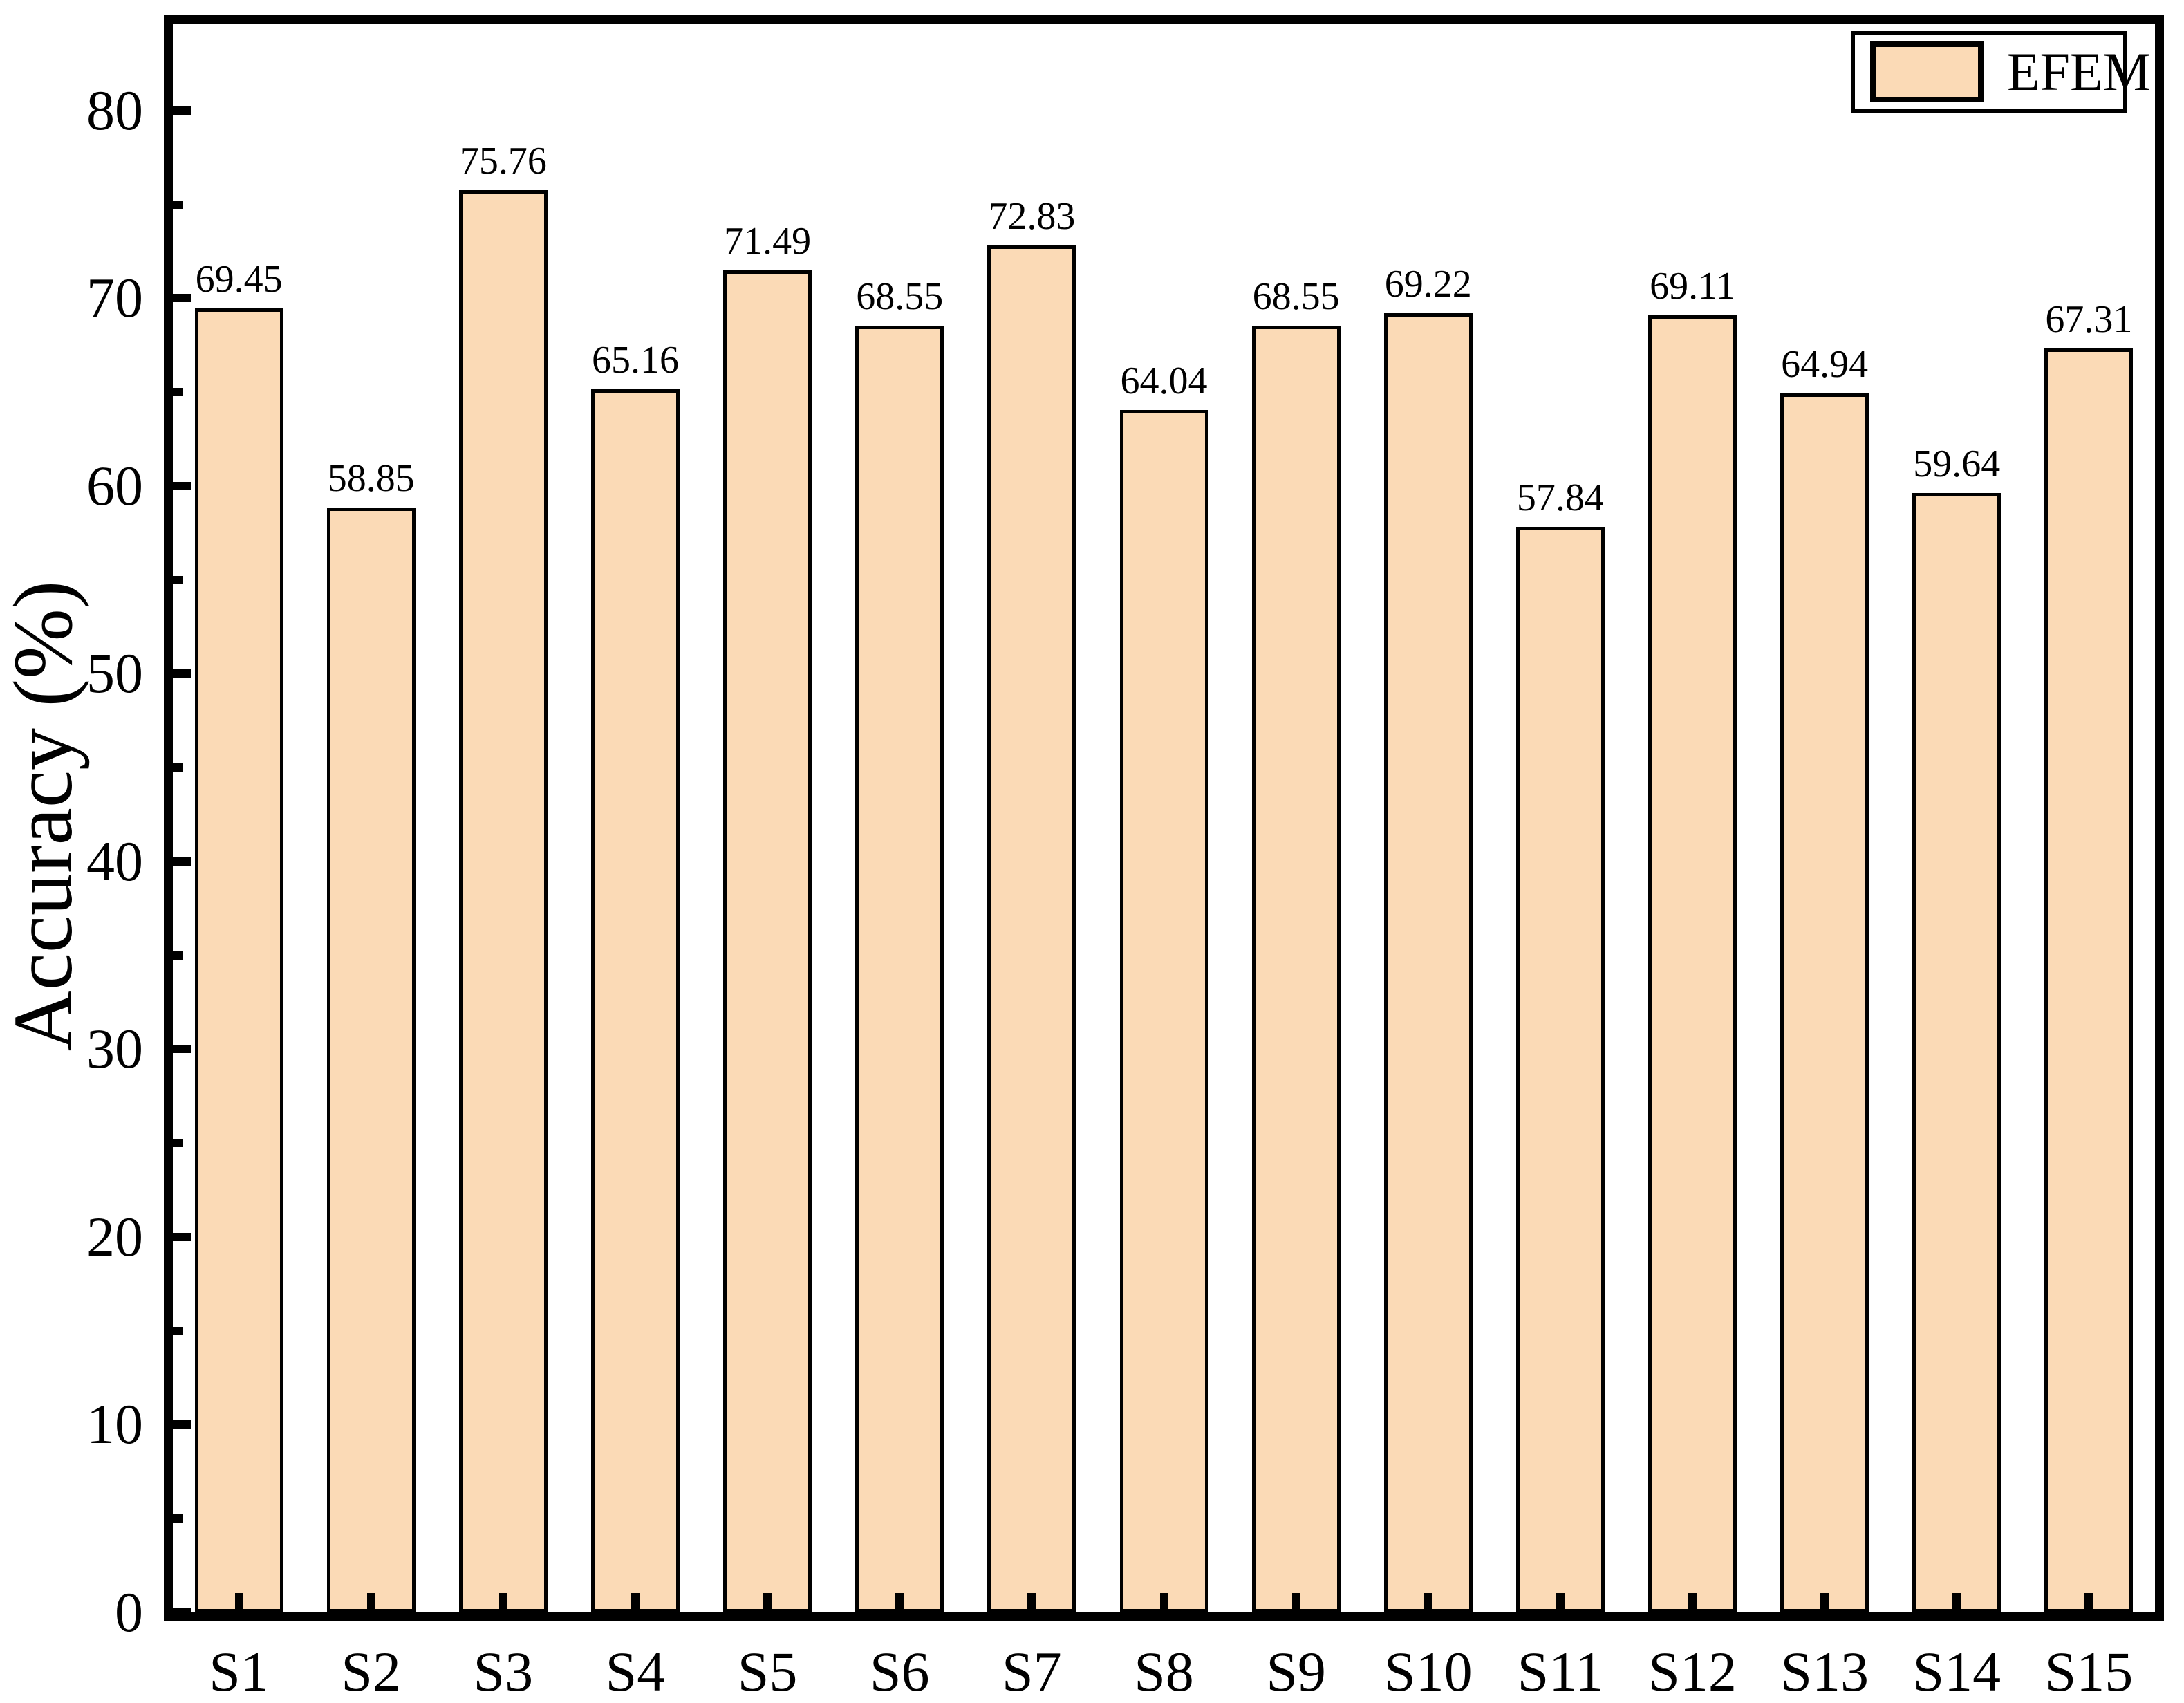 This screenshot has width=2184, height=1703. Describe the element at coordinates (114, 1424) in the screenshot. I see `y-tick-label: 10` at that location.